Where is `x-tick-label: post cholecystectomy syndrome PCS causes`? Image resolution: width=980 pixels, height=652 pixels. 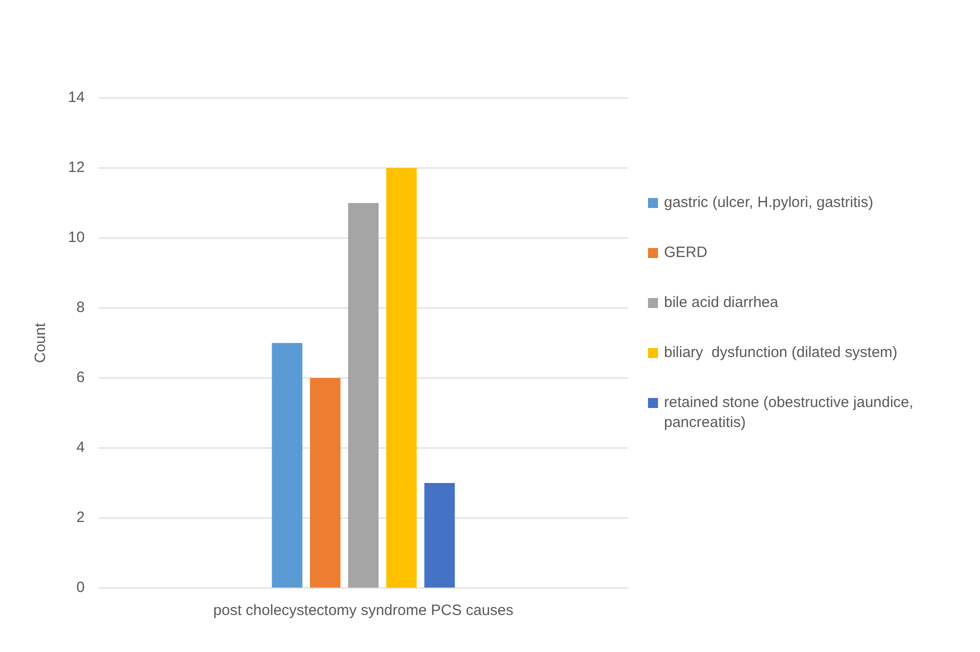
x-tick-label: post cholecystectomy syndrome PCS causes is located at coordinates (363, 611).